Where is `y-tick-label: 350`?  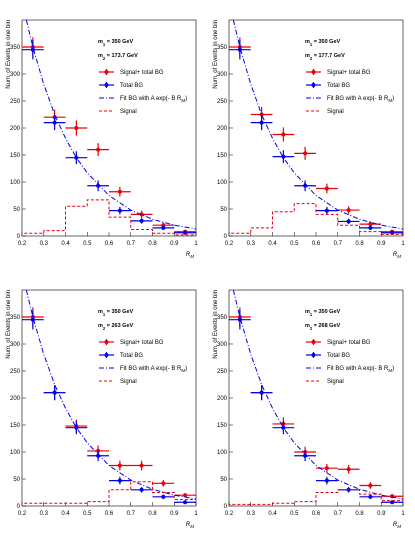 y-tick-label: 350 is located at coordinates (15, 318).